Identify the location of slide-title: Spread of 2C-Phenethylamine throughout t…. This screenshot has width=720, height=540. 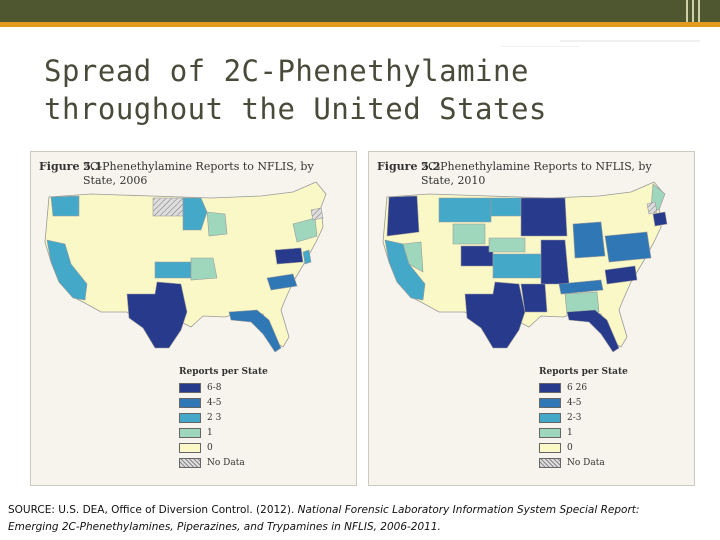
(354, 90).